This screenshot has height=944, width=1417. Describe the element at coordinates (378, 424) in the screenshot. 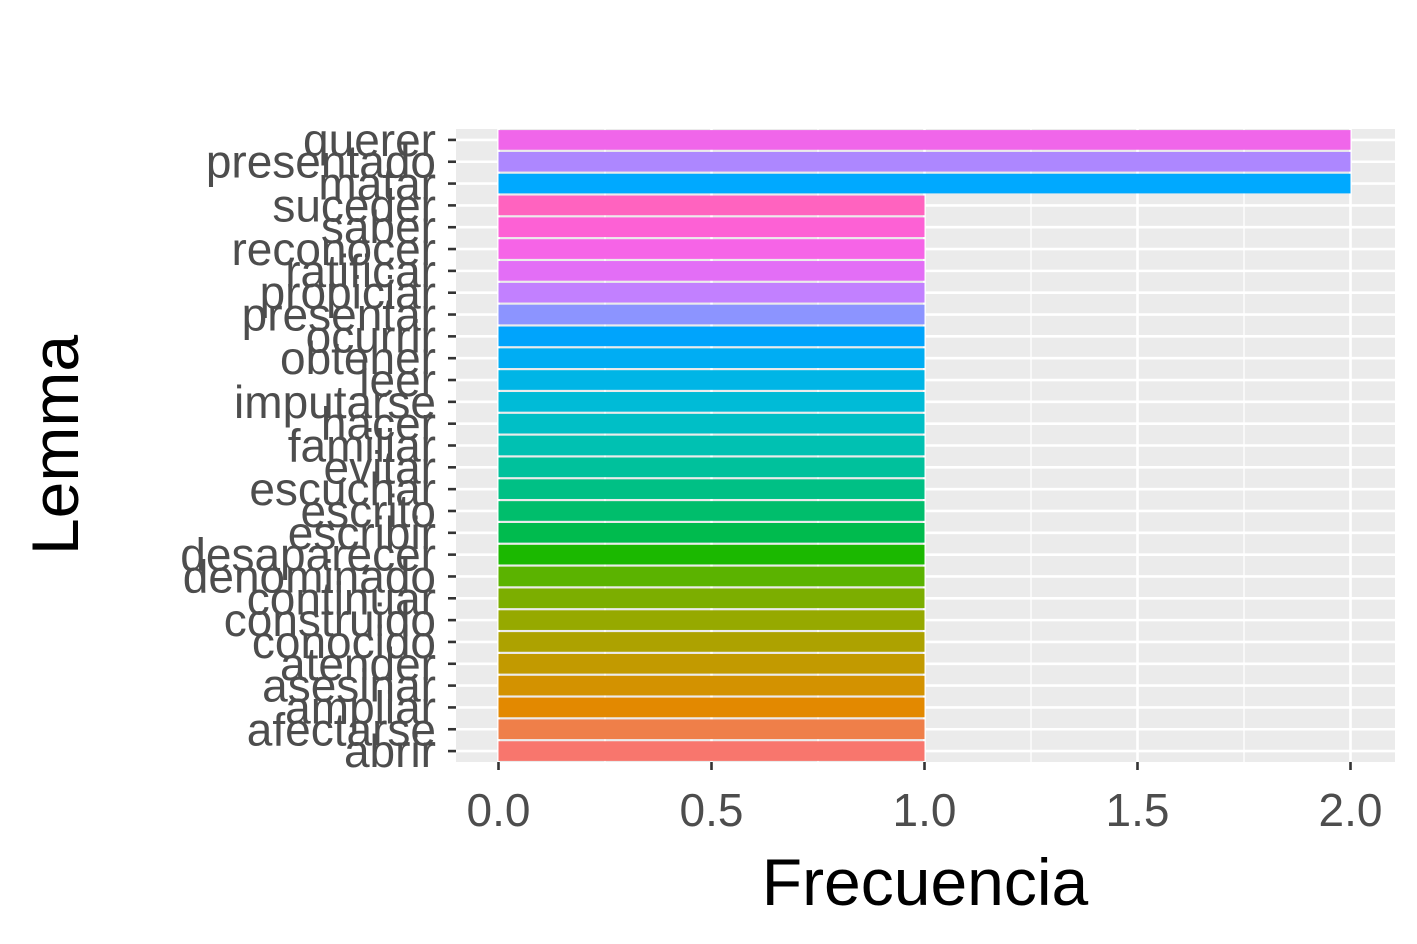

I see `y-tick-label: hacer` at that location.